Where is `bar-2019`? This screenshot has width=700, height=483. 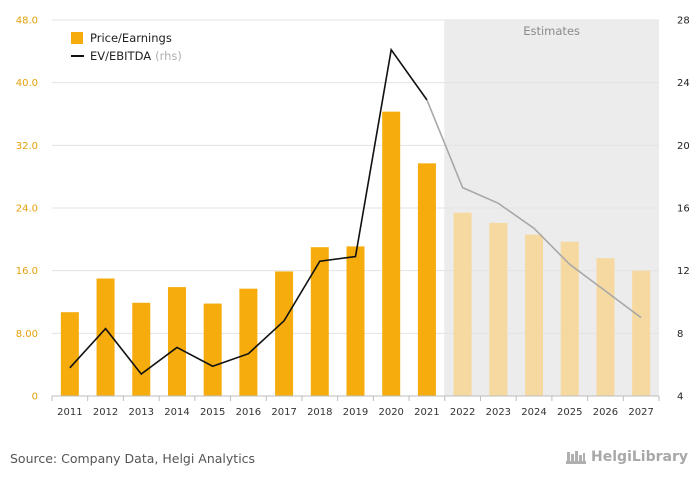
bar-2019 is located at coordinates (355, 321).